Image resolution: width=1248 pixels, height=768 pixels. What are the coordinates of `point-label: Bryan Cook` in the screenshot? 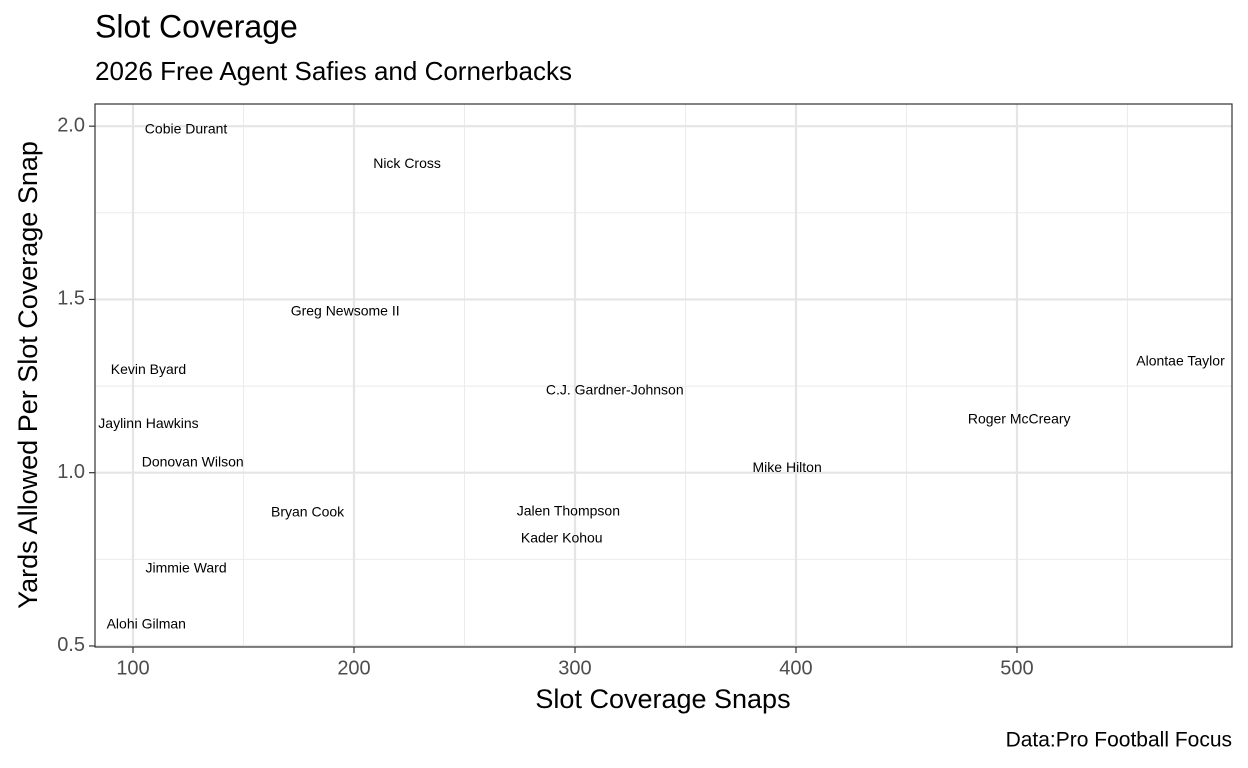 It's located at (308, 512).